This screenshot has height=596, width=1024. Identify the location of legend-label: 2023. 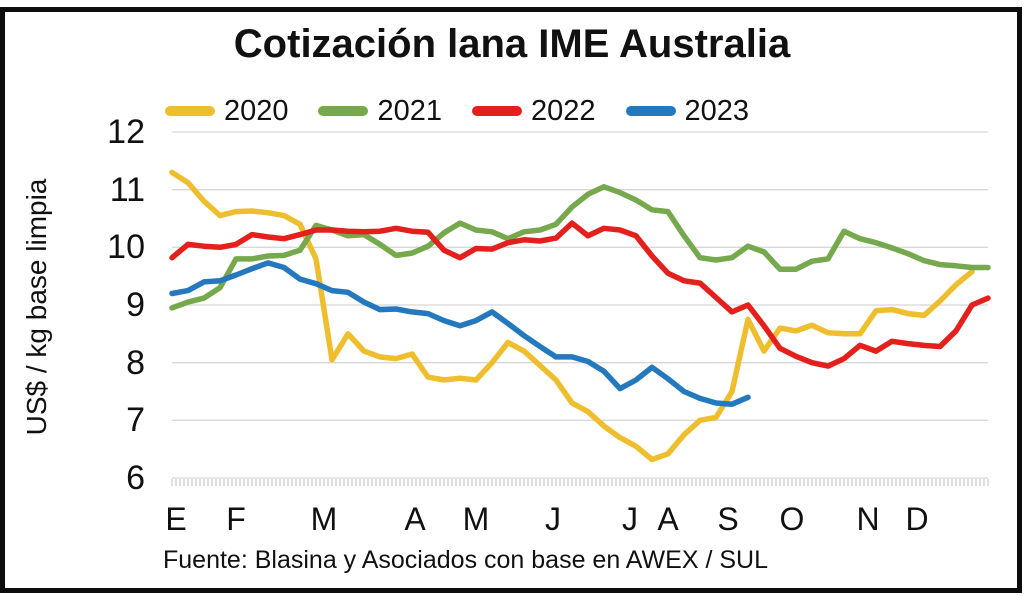
(717, 111).